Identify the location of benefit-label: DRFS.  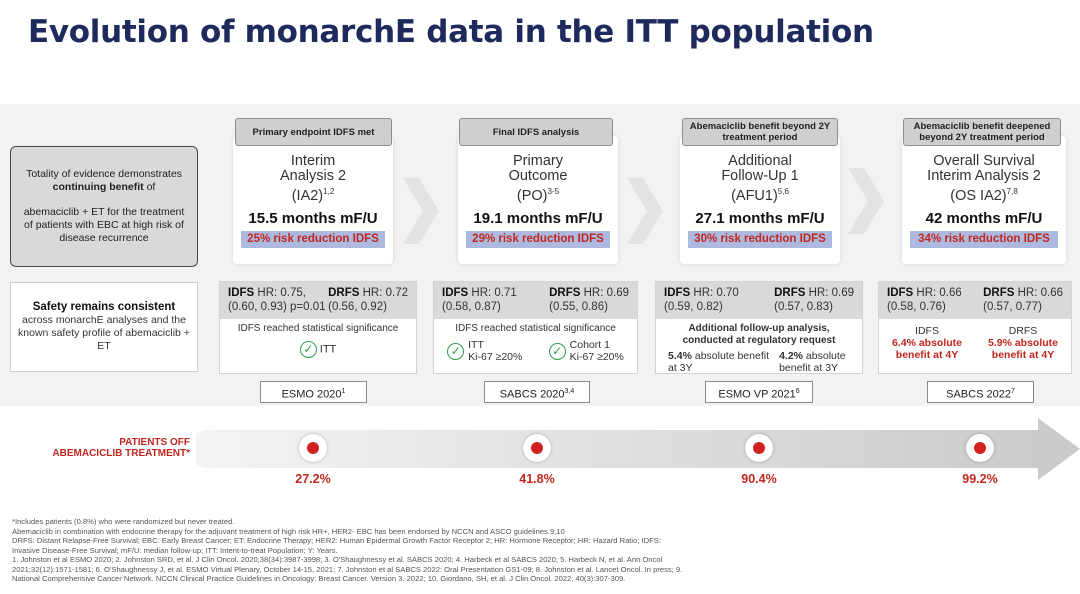
(1023, 331).